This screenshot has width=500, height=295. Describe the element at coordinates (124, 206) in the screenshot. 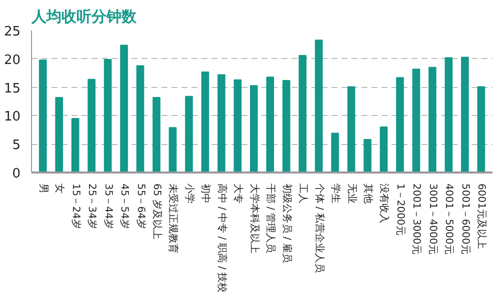

I see `x-tick-label: 45－54岁` at that location.